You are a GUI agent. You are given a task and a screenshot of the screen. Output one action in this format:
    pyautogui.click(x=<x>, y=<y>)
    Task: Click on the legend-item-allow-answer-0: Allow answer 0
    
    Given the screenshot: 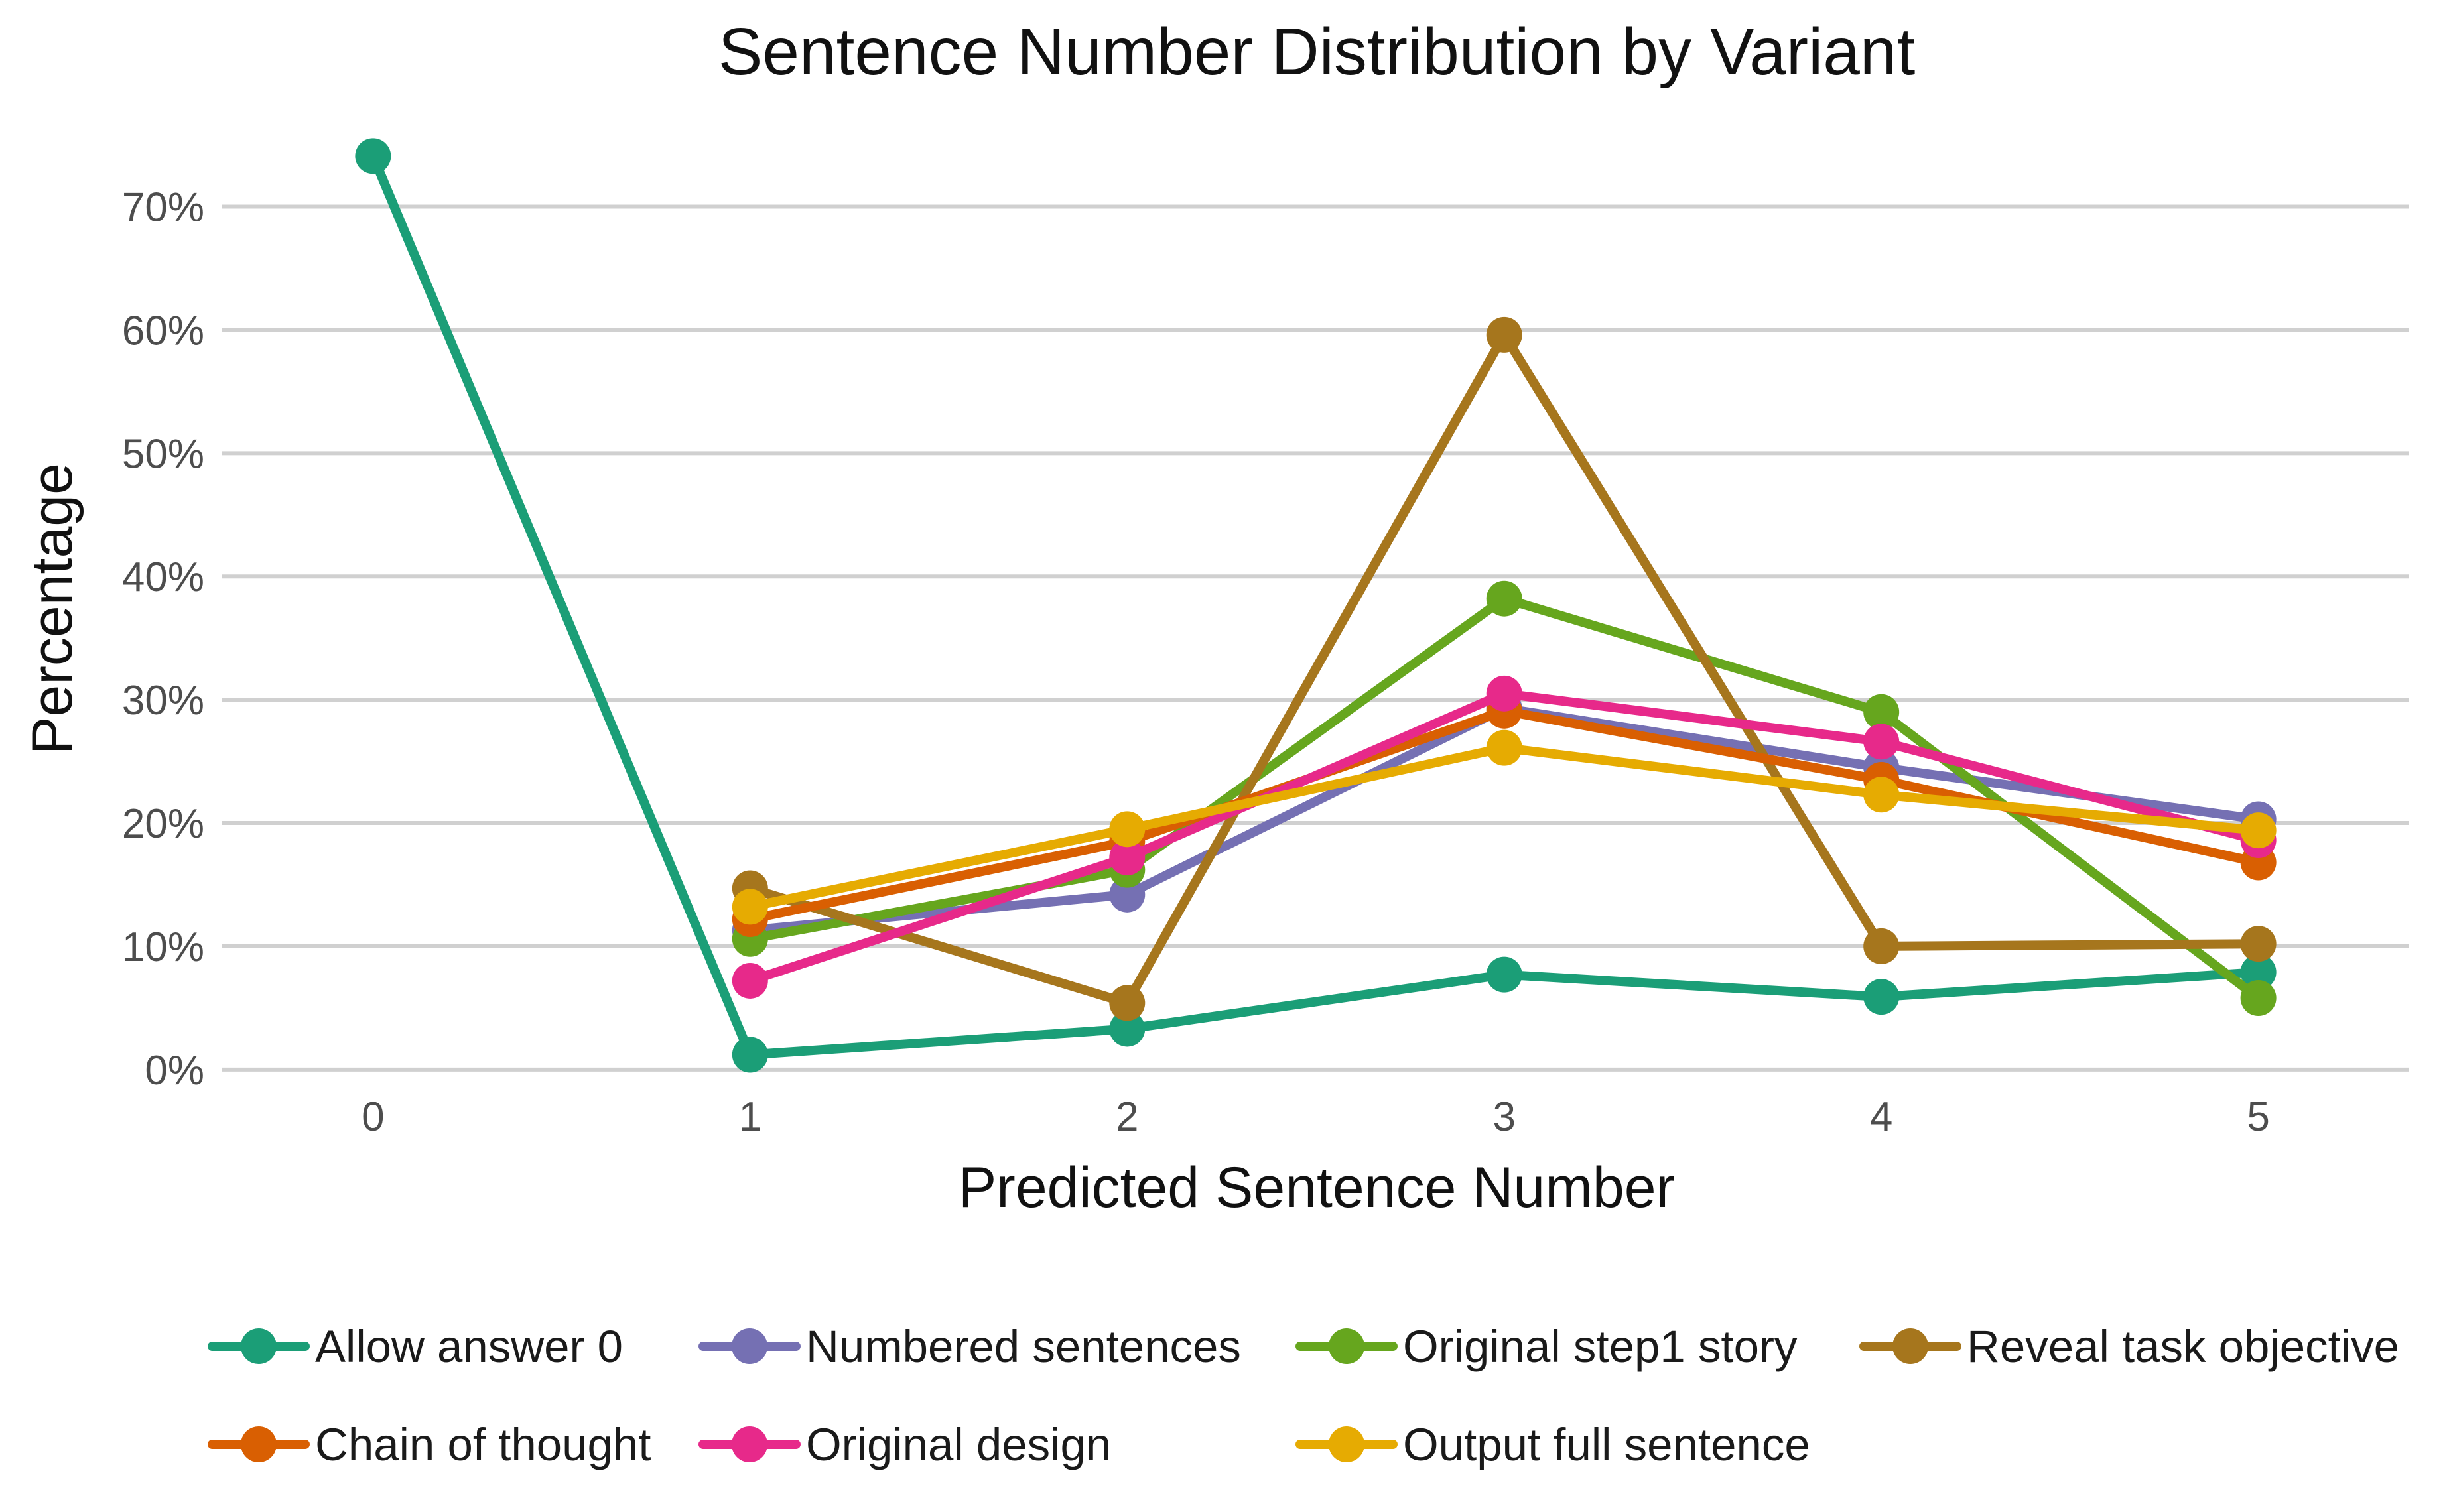 What is the action you would take?
    pyautogui.click(x=416, y=1346)
    